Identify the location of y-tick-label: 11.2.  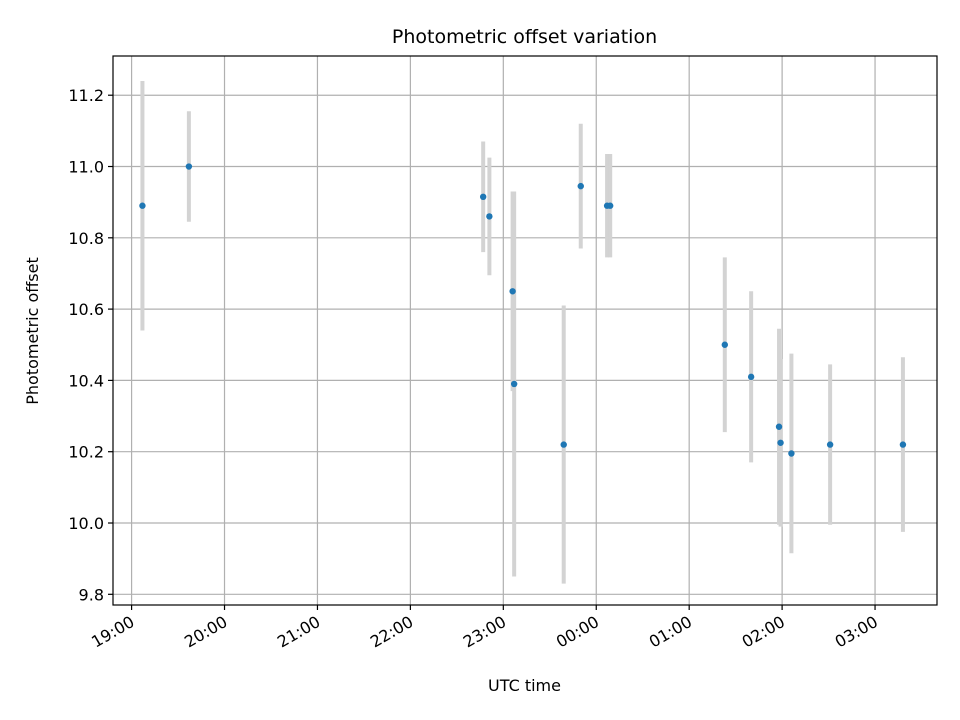
(86, 95).